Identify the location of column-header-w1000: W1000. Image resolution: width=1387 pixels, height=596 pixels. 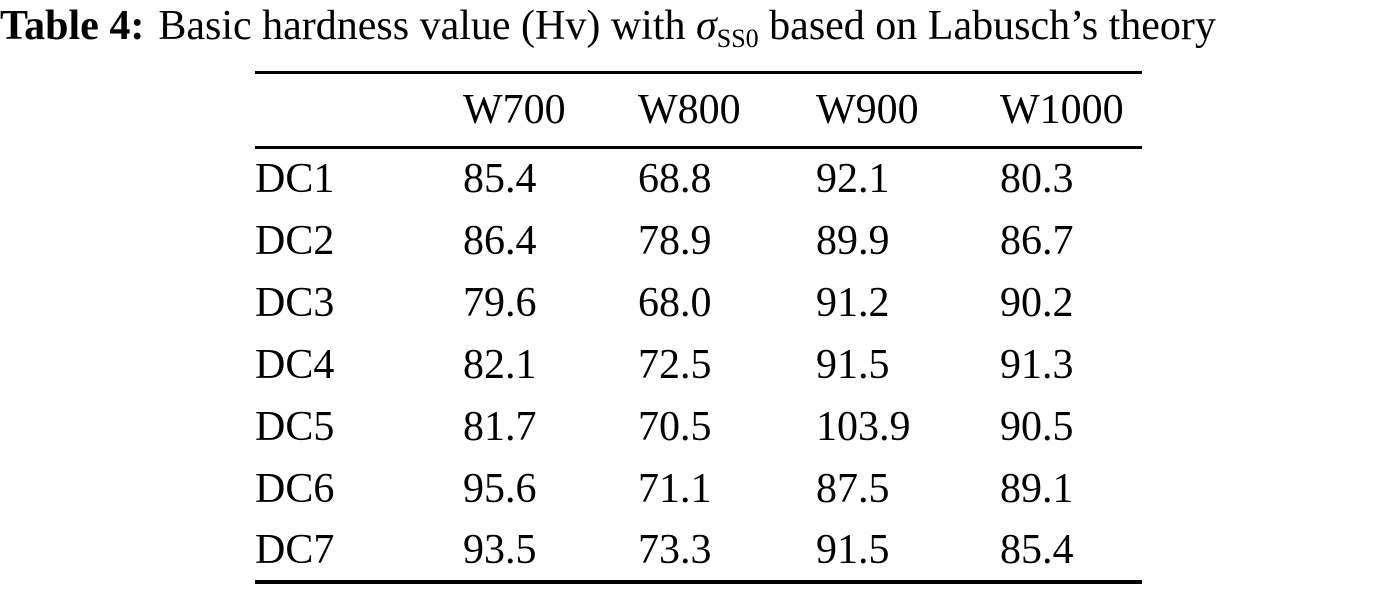
(1071, 110).